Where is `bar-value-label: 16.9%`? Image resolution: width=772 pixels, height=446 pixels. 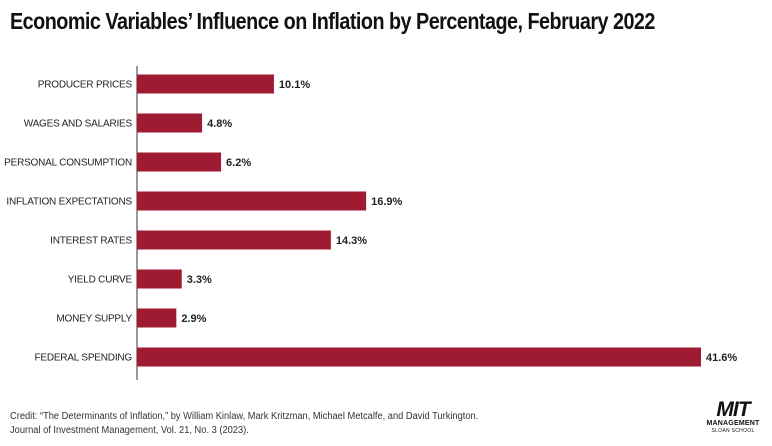 bar-value-label: 16.9% is located at coordinates (386, 202).